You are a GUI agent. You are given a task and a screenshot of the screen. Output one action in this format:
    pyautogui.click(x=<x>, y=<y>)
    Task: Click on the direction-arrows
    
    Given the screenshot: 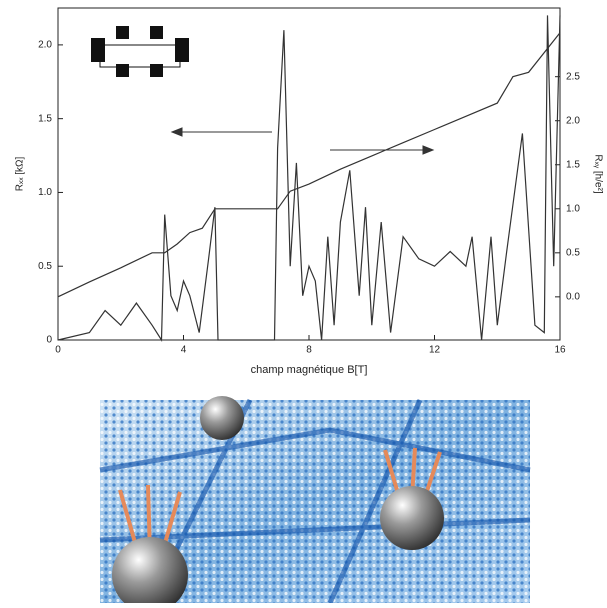 What is the action you would take?
    pyautogui.click(x=302, y=141)
    